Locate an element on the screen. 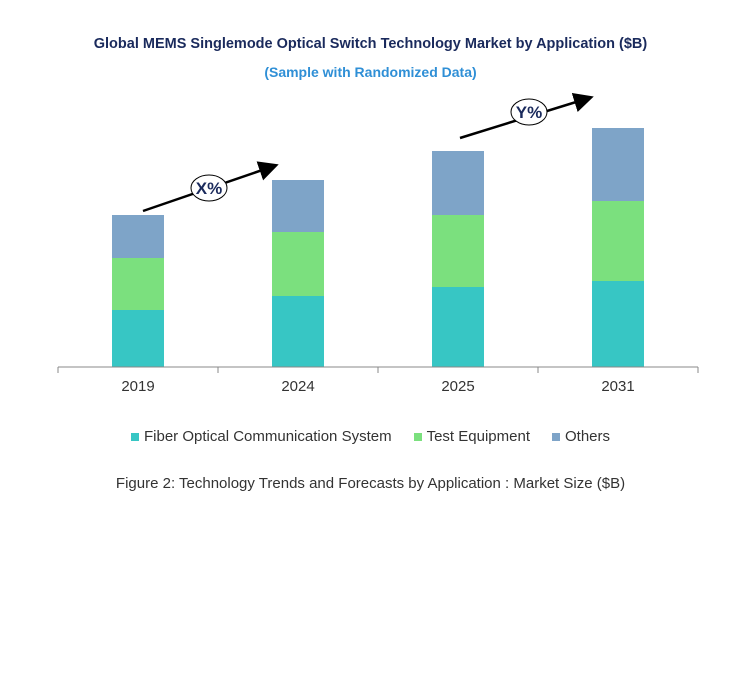 This screenshot has width=741, height=673. legend-label: Fiber Optical Communication System is located at coordinates (268, 436).